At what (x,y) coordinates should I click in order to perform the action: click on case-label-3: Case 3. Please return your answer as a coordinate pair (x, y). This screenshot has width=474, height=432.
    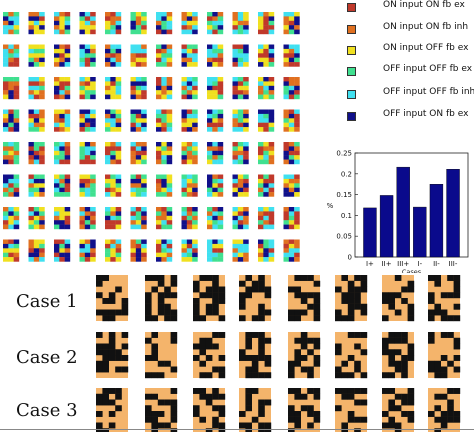
    Looking at the image, I should click on (47, 410).